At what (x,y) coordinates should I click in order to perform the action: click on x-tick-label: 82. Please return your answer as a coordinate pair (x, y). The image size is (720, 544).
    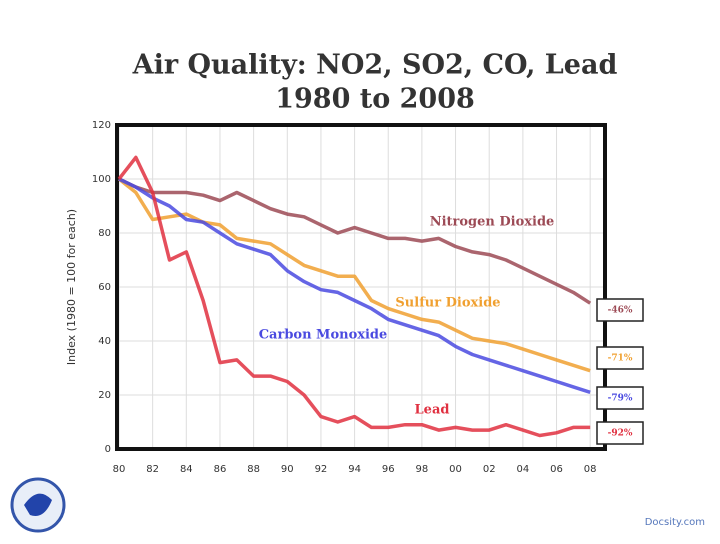
    Looking at the image, I should click on (152, 469).